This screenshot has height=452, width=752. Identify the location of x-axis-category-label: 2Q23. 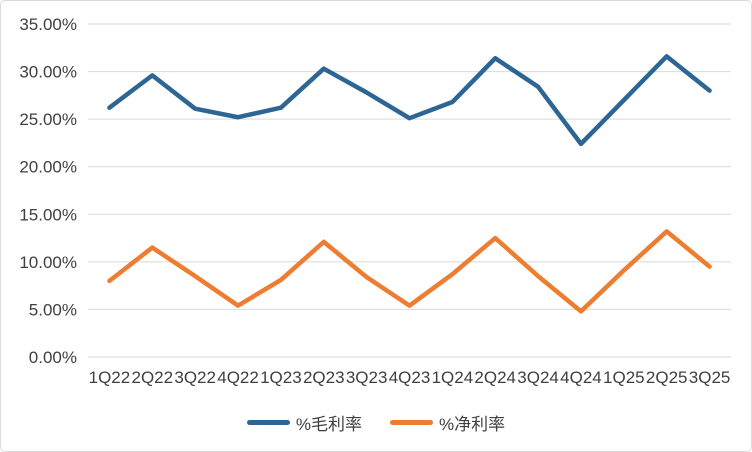
(324, 377).